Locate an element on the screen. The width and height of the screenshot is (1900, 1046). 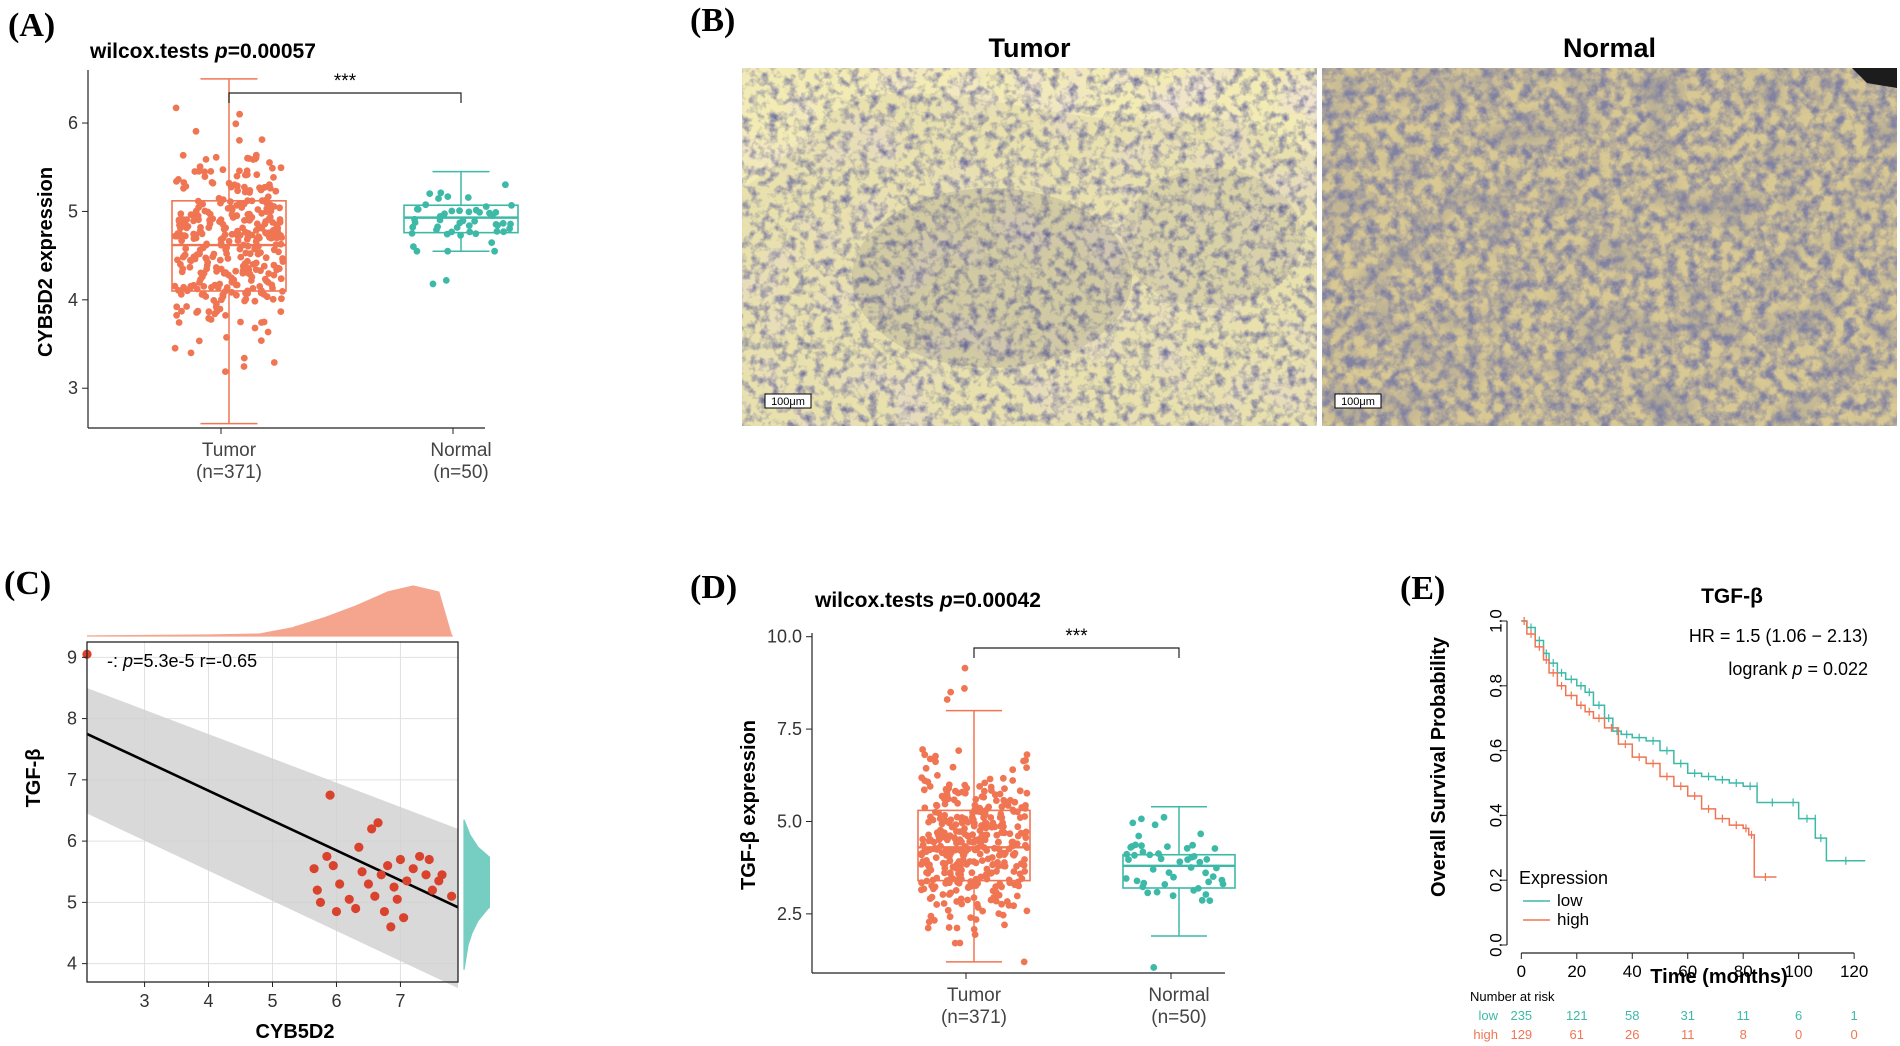
y-tick-label: 7 is located at coordinates (72, 780).